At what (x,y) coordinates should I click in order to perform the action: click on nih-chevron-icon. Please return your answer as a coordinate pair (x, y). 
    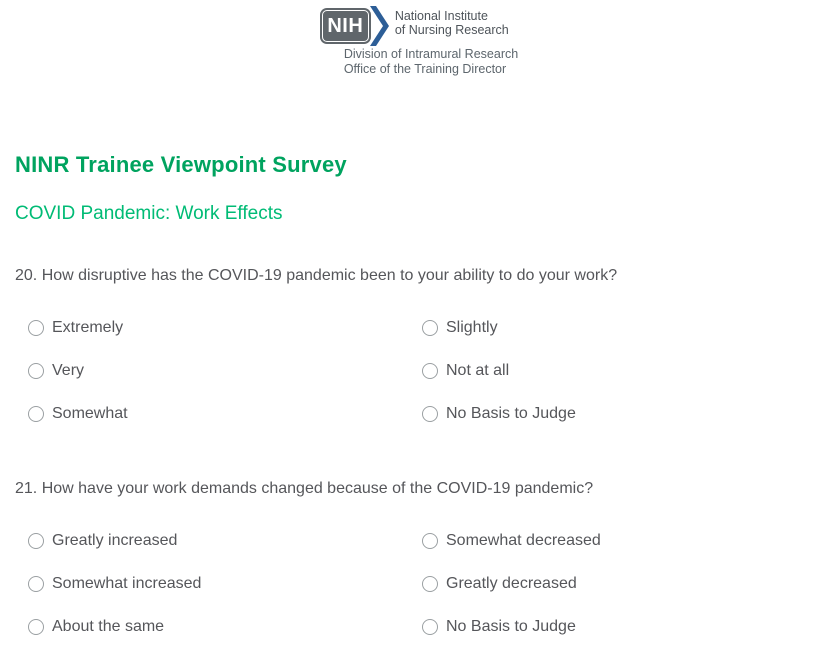
    Looking at the image, I should click on (379, 26).